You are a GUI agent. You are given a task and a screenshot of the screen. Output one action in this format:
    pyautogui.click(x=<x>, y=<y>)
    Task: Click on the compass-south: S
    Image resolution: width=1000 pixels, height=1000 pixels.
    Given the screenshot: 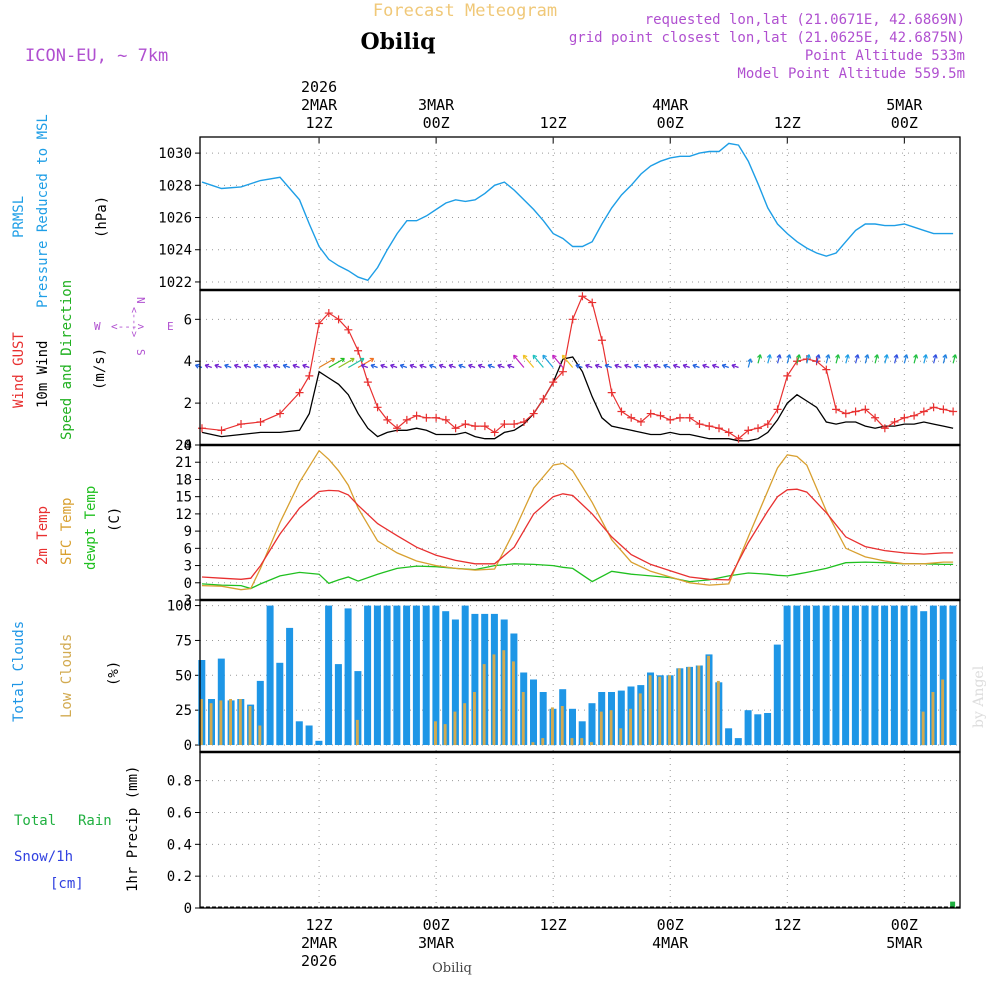 What is the action you would take?
    pyautogui.click(x=140, y=352)
    